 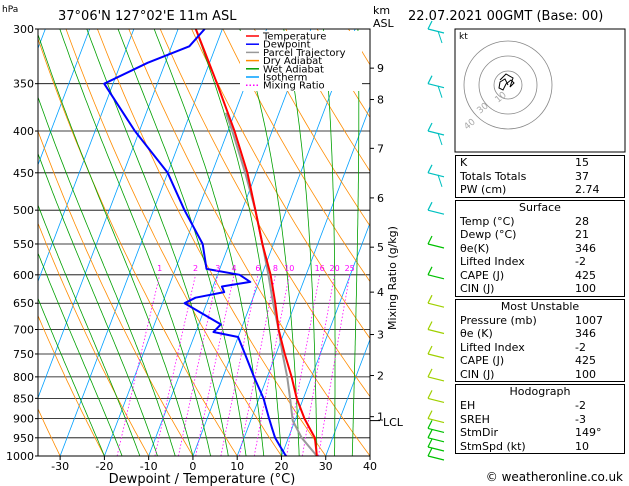 I want to click on mixing-ratio-label: 2, so click(x=195, y=268).